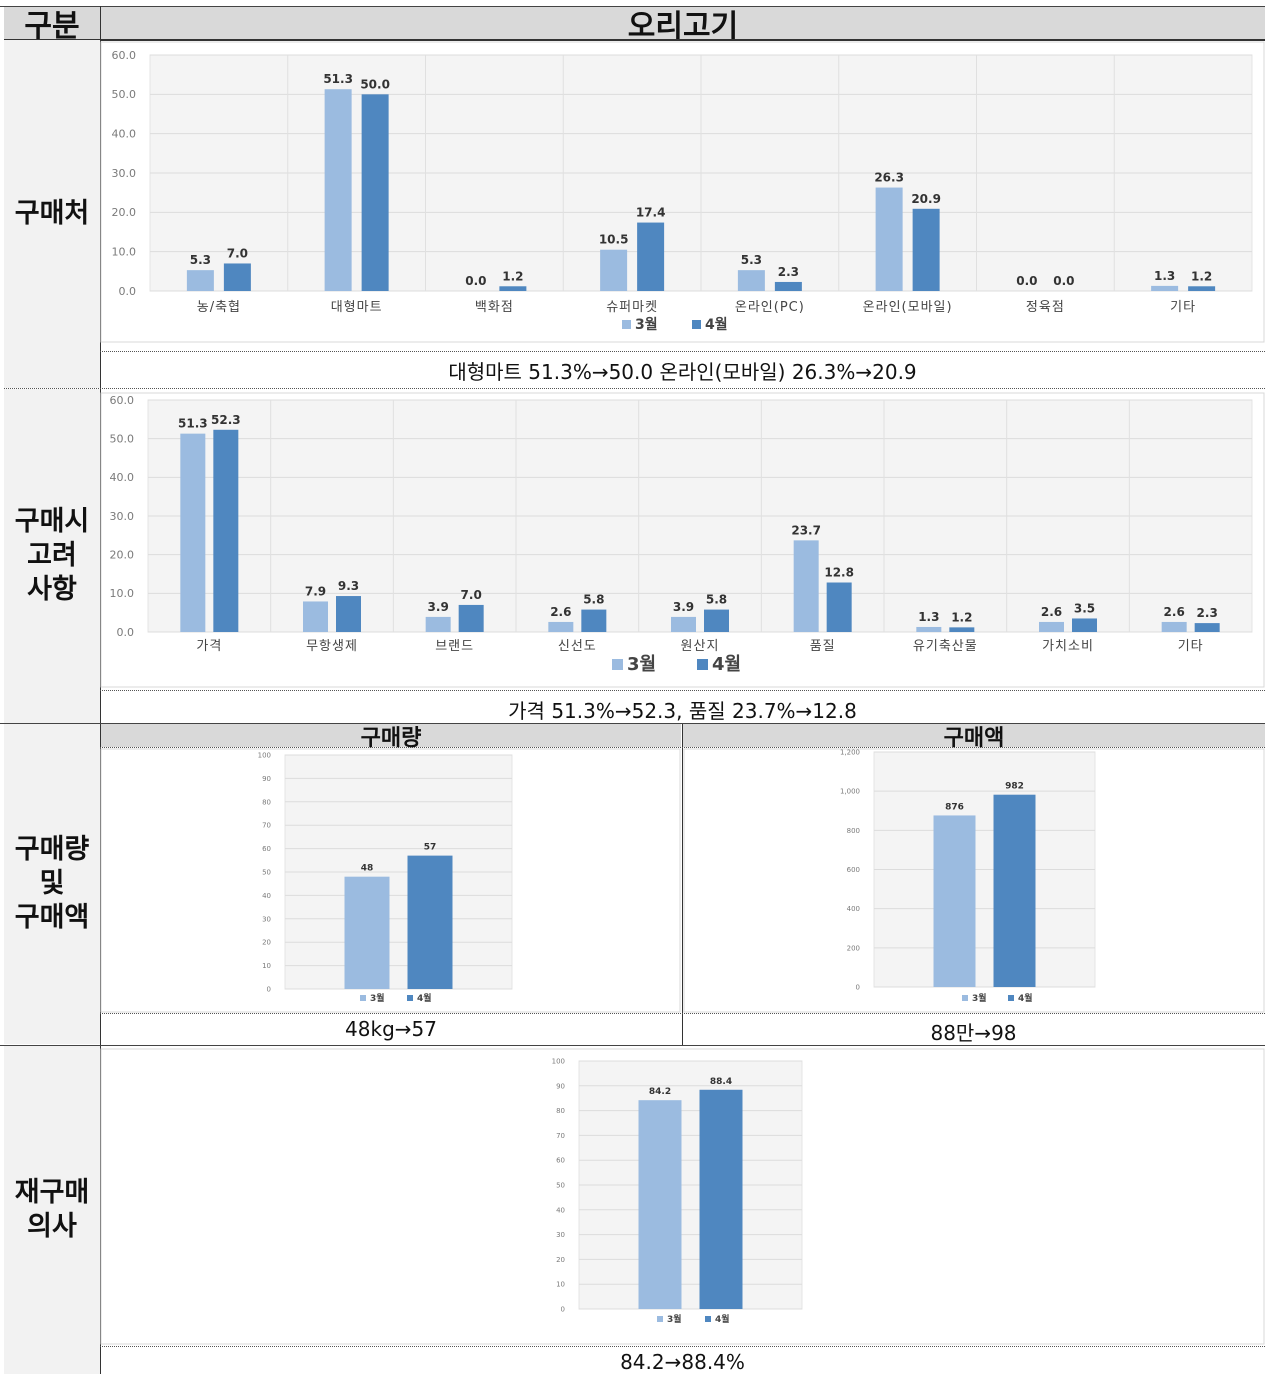 Image resolution: width=1265 pixels, height=1374 pixels. I want to click on y-tick-label: 0.0, so click(126, 632).